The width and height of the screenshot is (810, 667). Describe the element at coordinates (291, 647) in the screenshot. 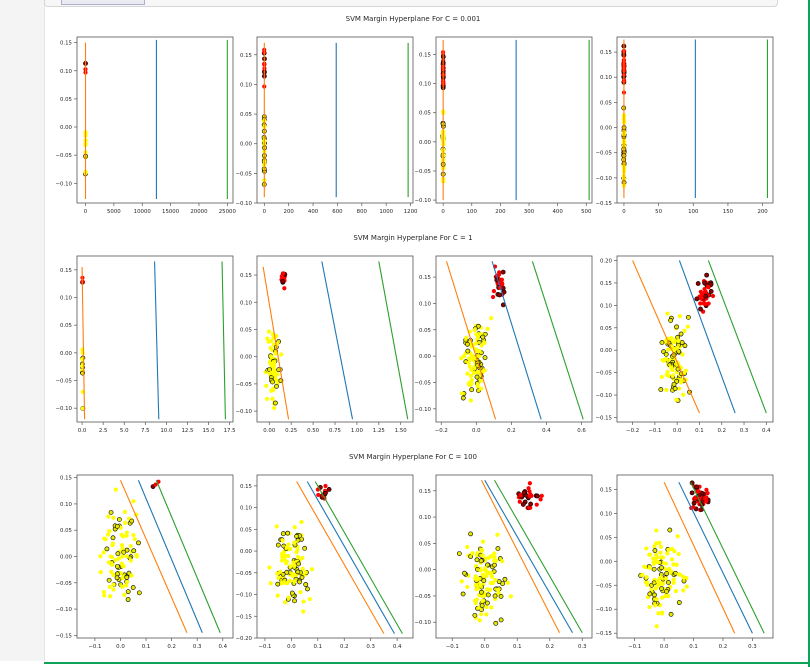

I see `x-tick-label: 0.0` at that location.